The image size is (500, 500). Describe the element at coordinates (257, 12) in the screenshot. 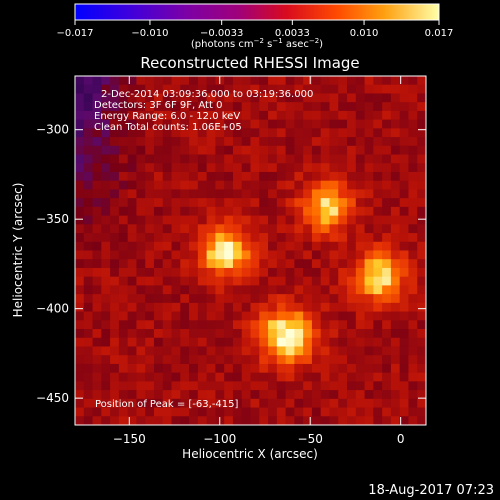

I see `colorbar` at that location.